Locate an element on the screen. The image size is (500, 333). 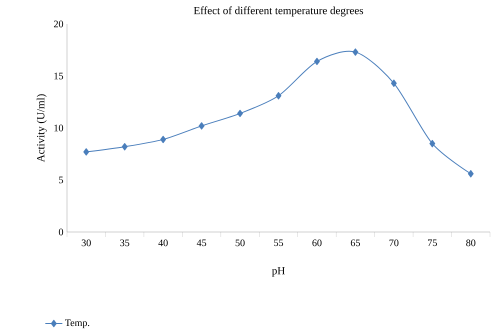
x-axis-title: pH is located at coordinates (278, 272).